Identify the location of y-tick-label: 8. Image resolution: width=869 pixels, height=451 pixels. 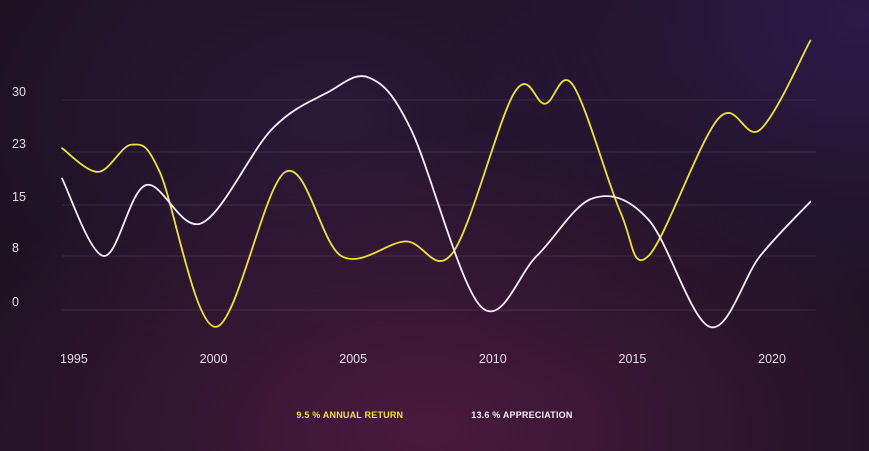
(15, 248).